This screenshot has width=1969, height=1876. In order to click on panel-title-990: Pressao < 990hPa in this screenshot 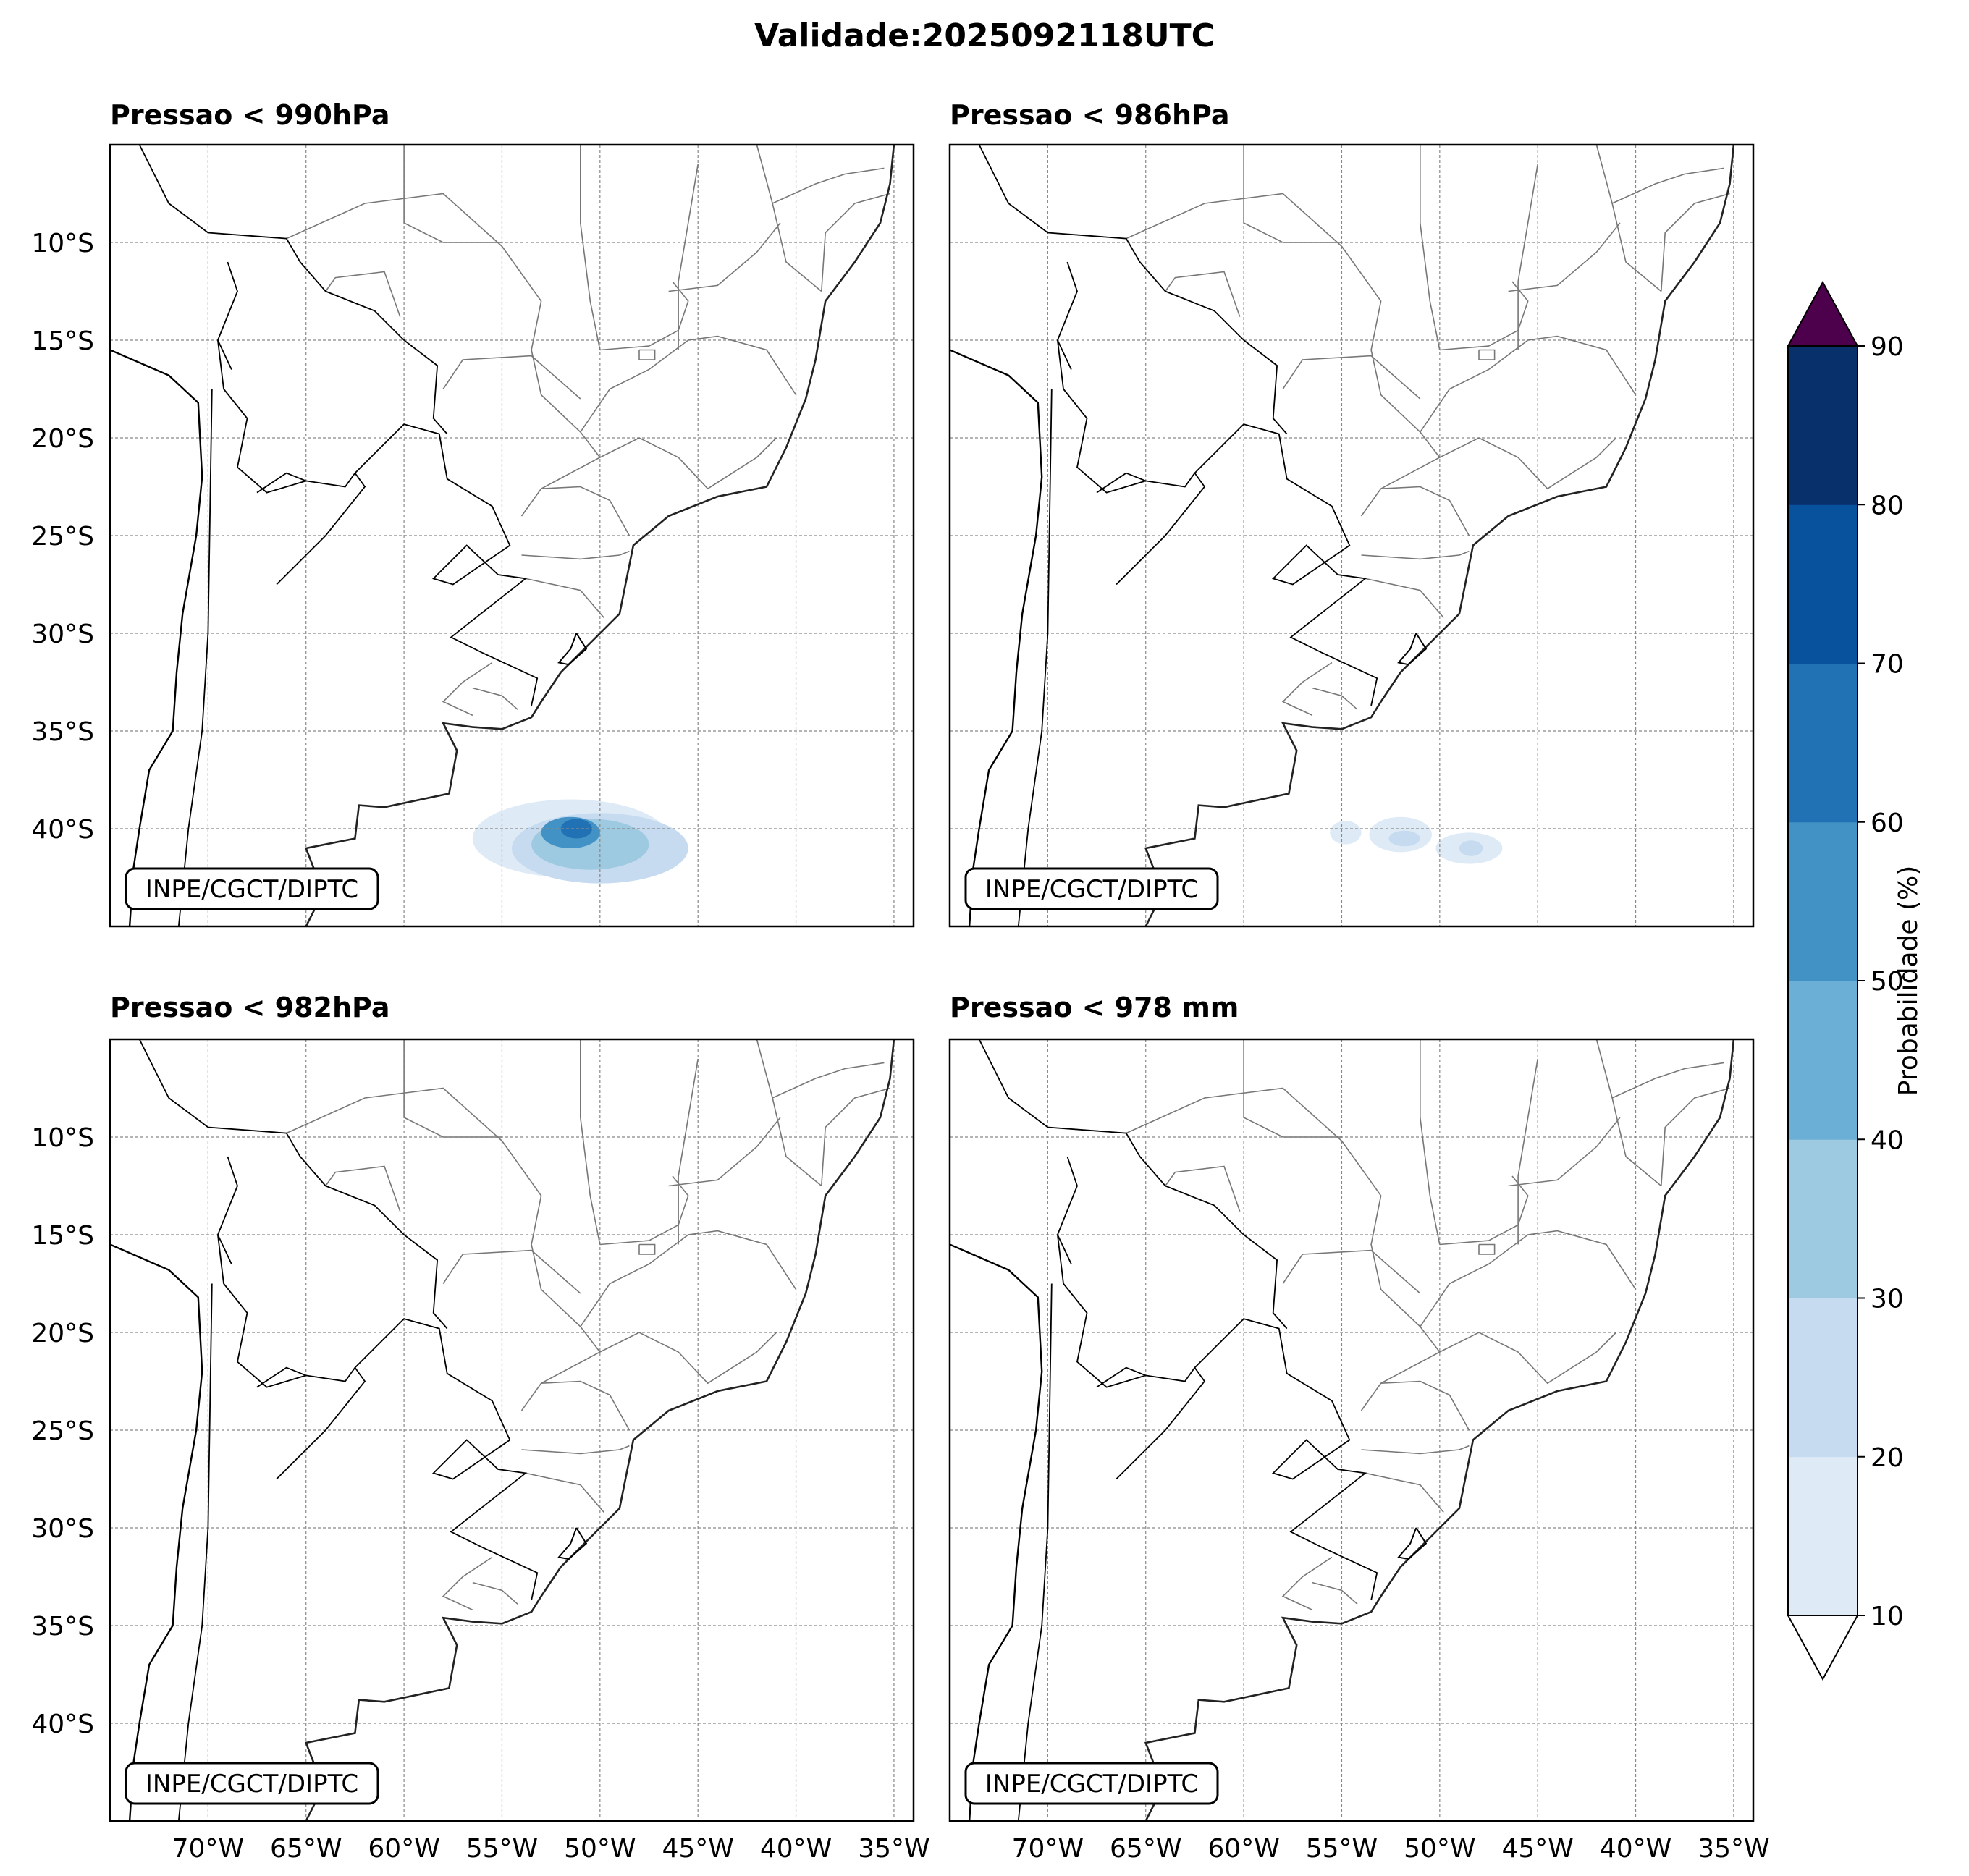, I will do `click(250, 115)`.